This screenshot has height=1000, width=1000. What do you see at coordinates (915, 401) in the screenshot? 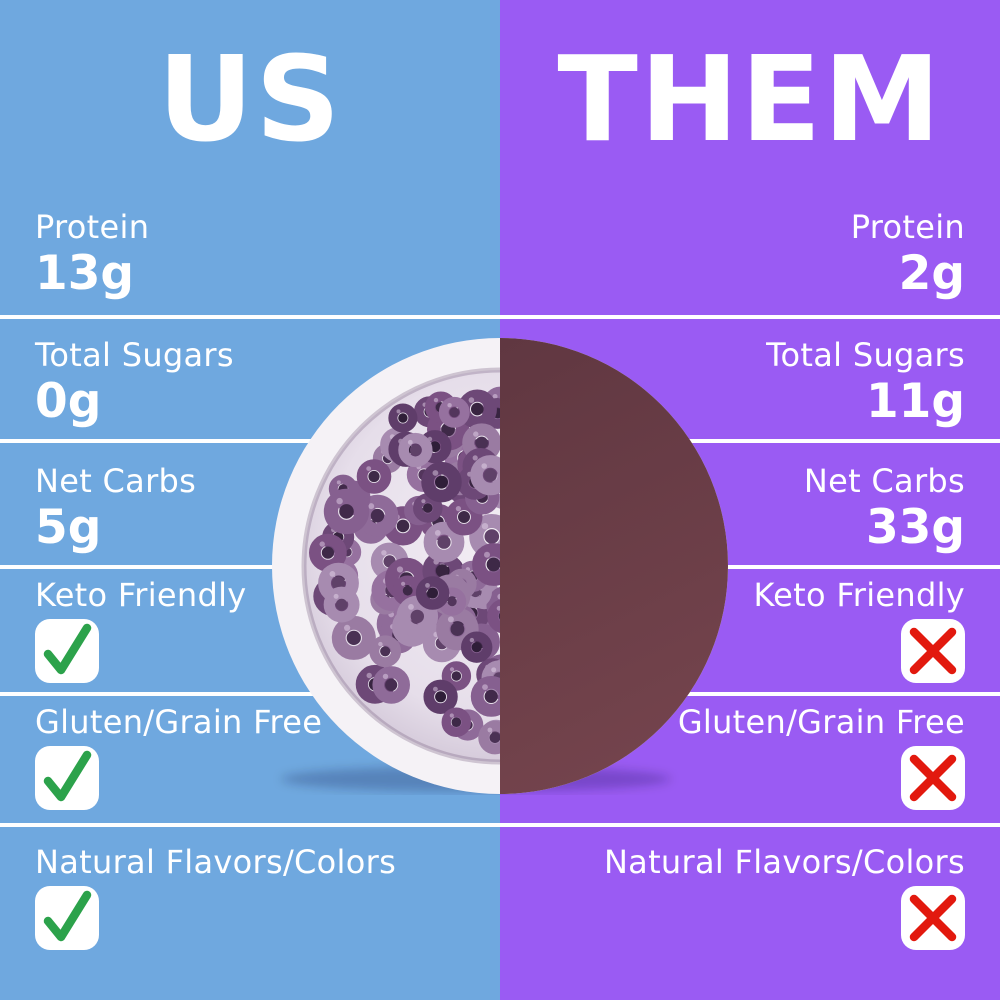
I see `stat-value: 11g` at bounding box center [915, 401].